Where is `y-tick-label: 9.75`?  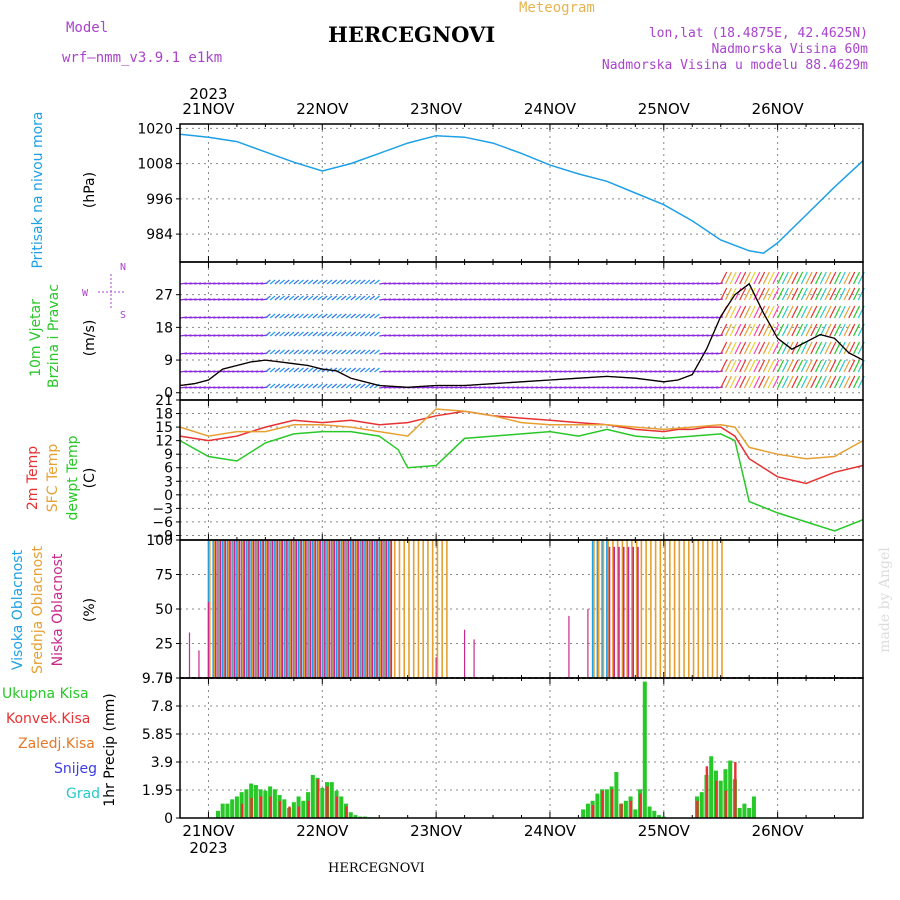 y-tick-label: 9.75 is located at coordinates (157, 679).